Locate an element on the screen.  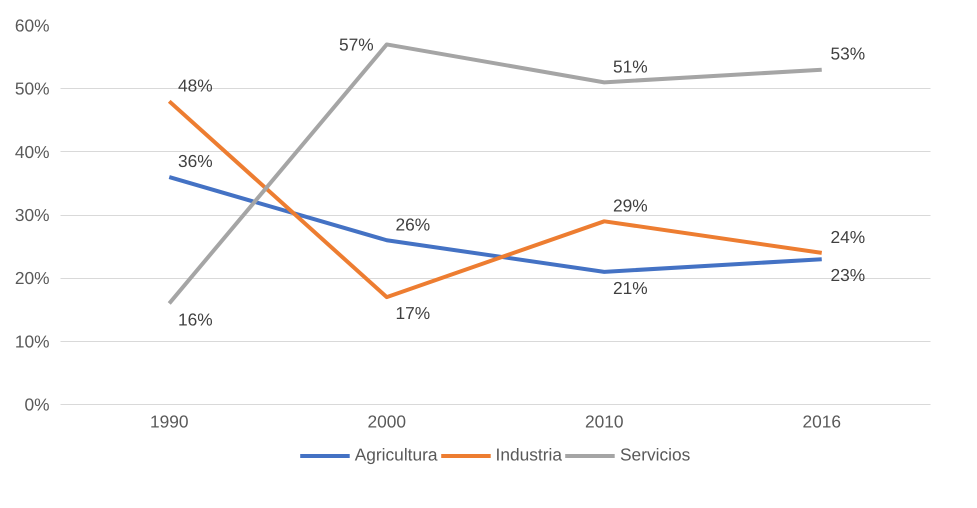
data-label: 24% is located at coordinates (848, 236).